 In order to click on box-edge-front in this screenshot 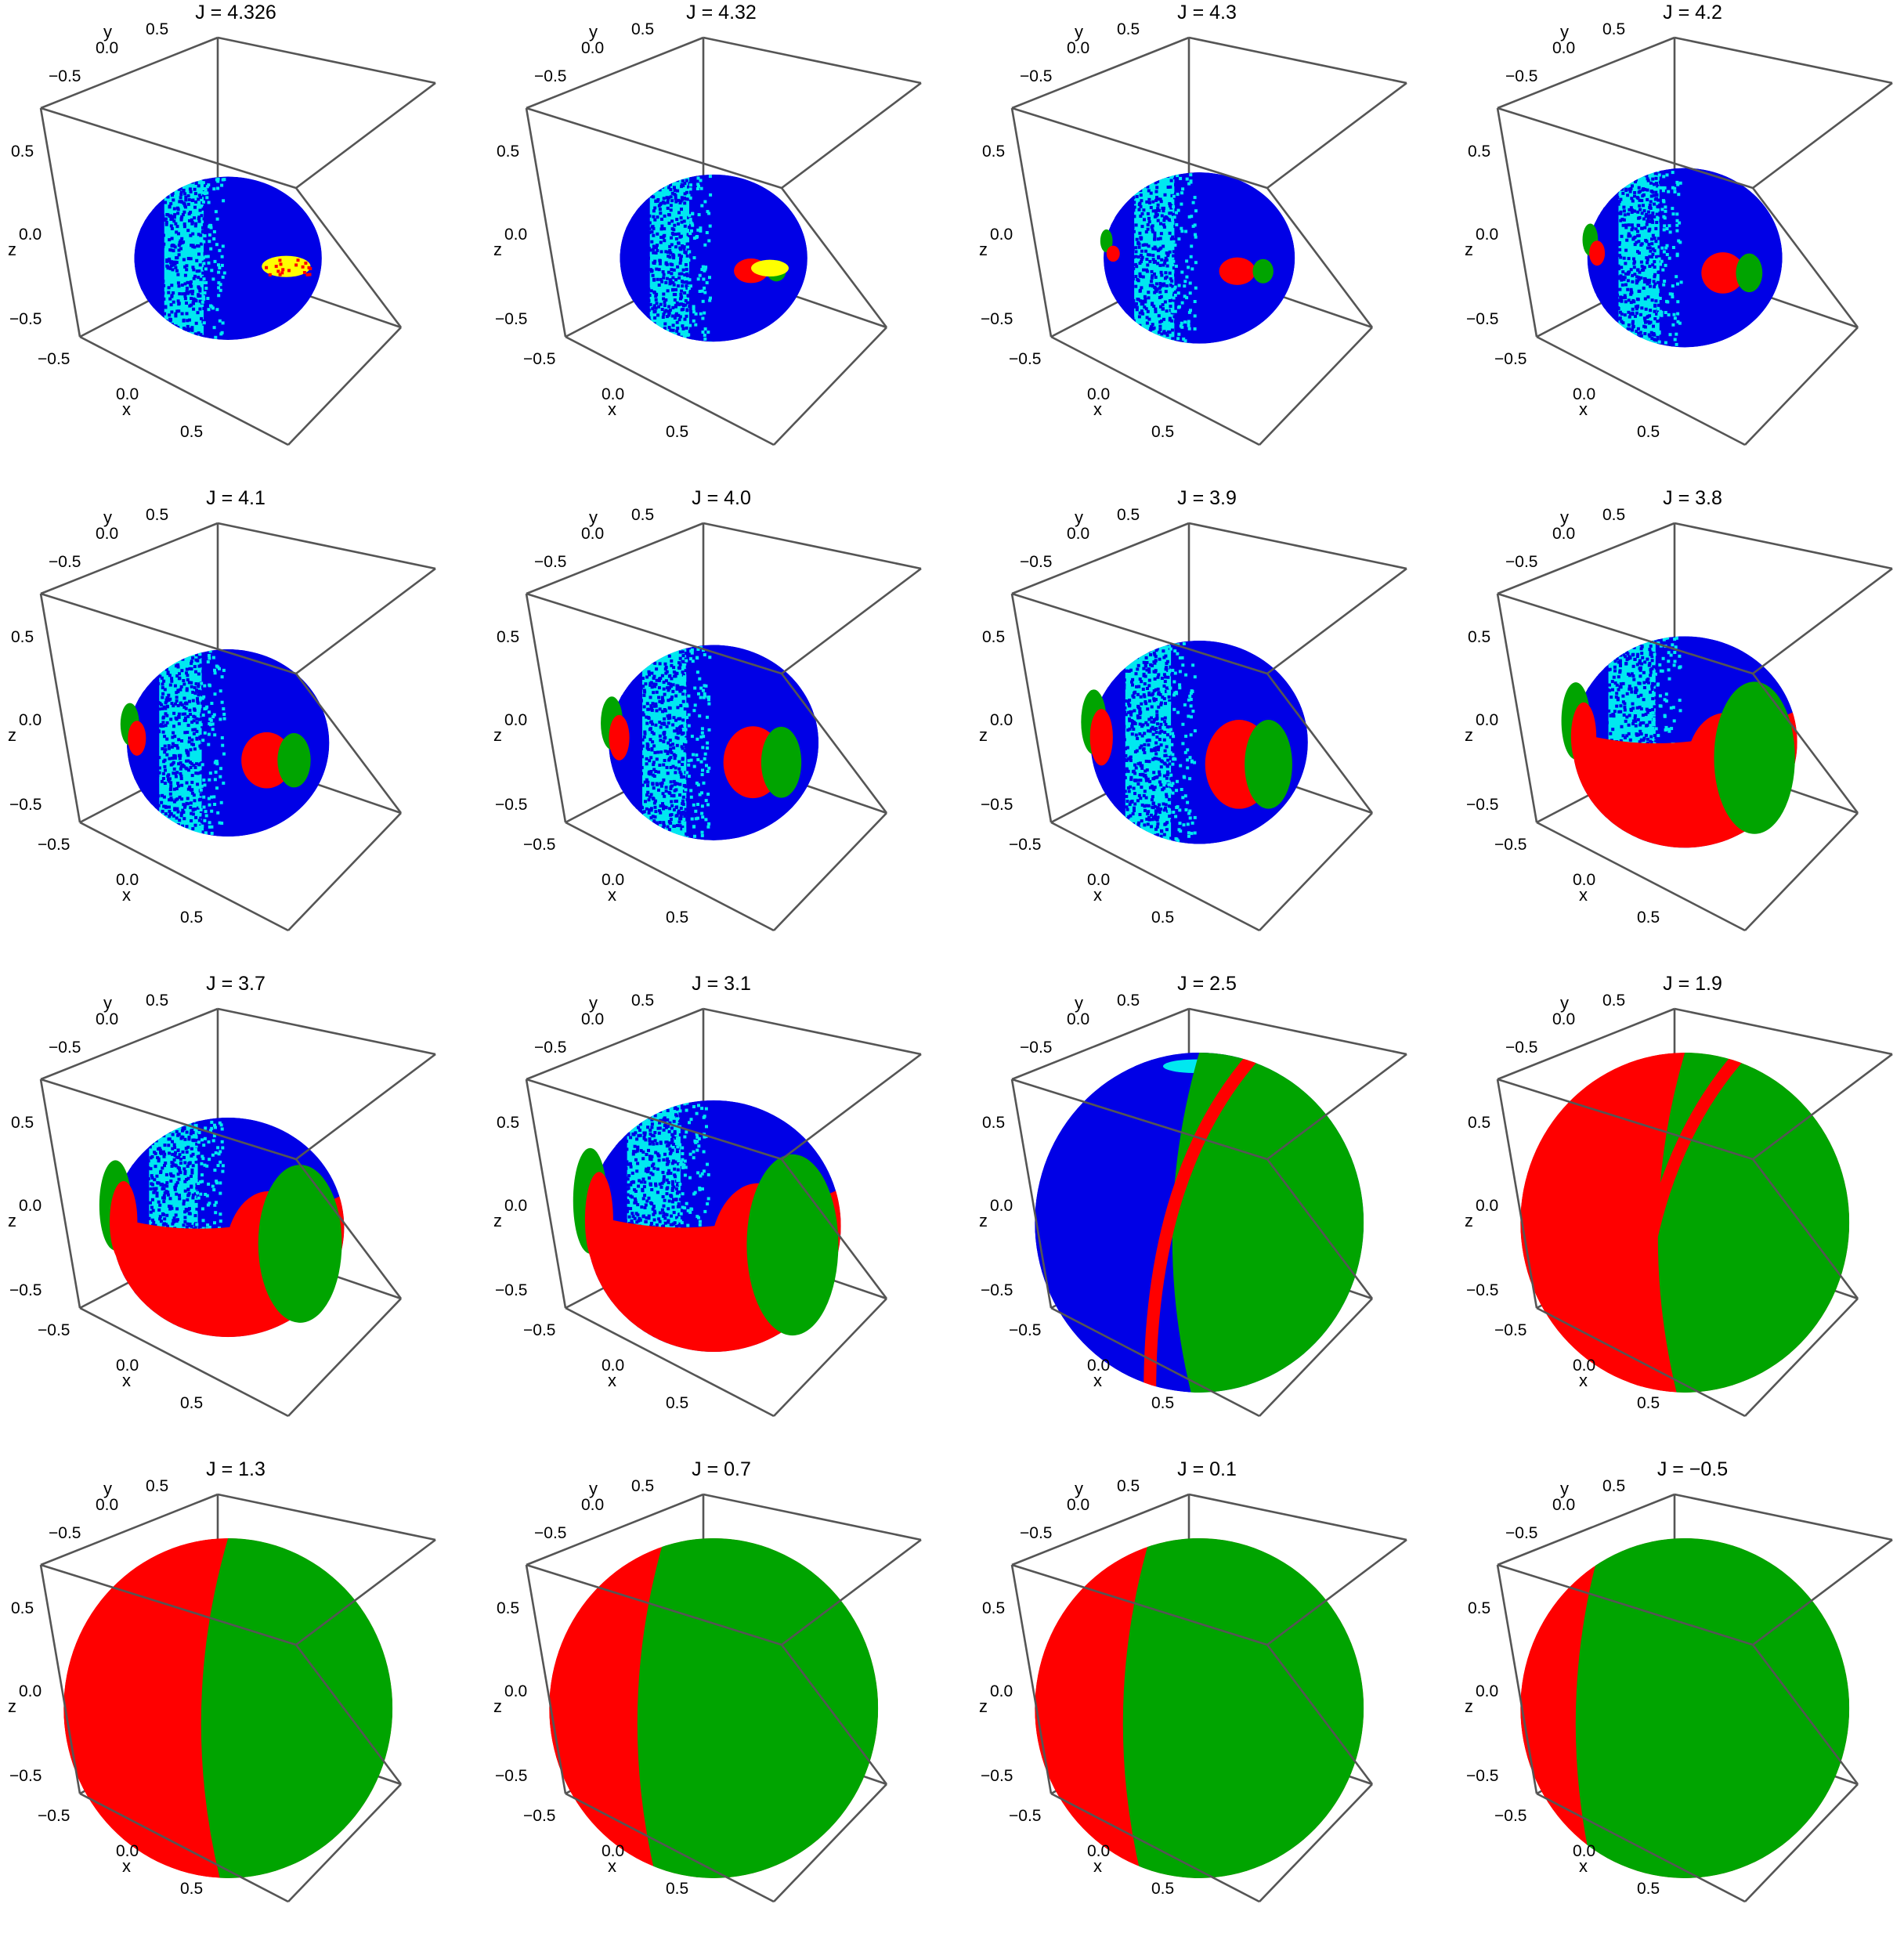, I will do `click(1625, 148)`.